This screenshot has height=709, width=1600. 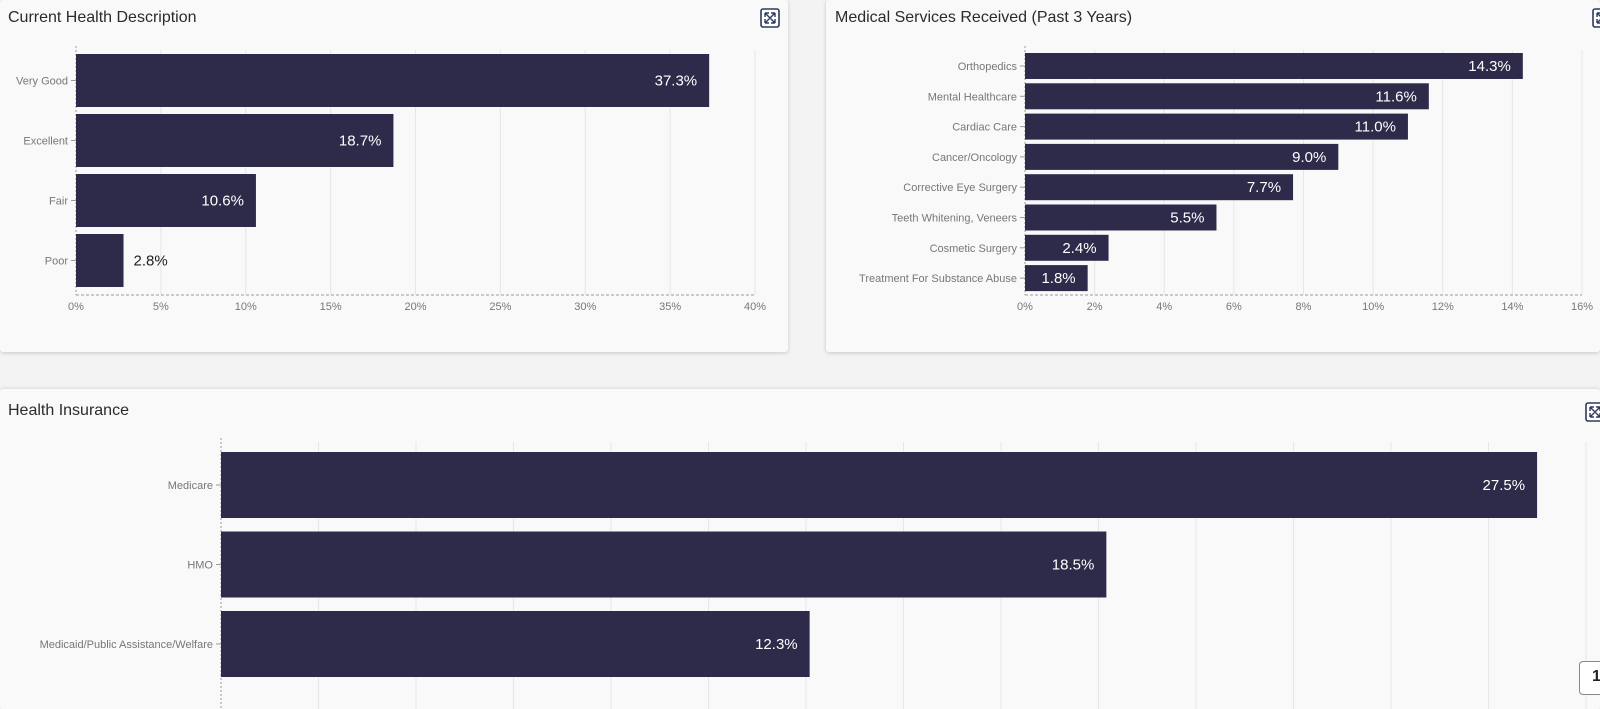 I want to click on services-x-tick-label: 6%, so click(x=1234, y=307).